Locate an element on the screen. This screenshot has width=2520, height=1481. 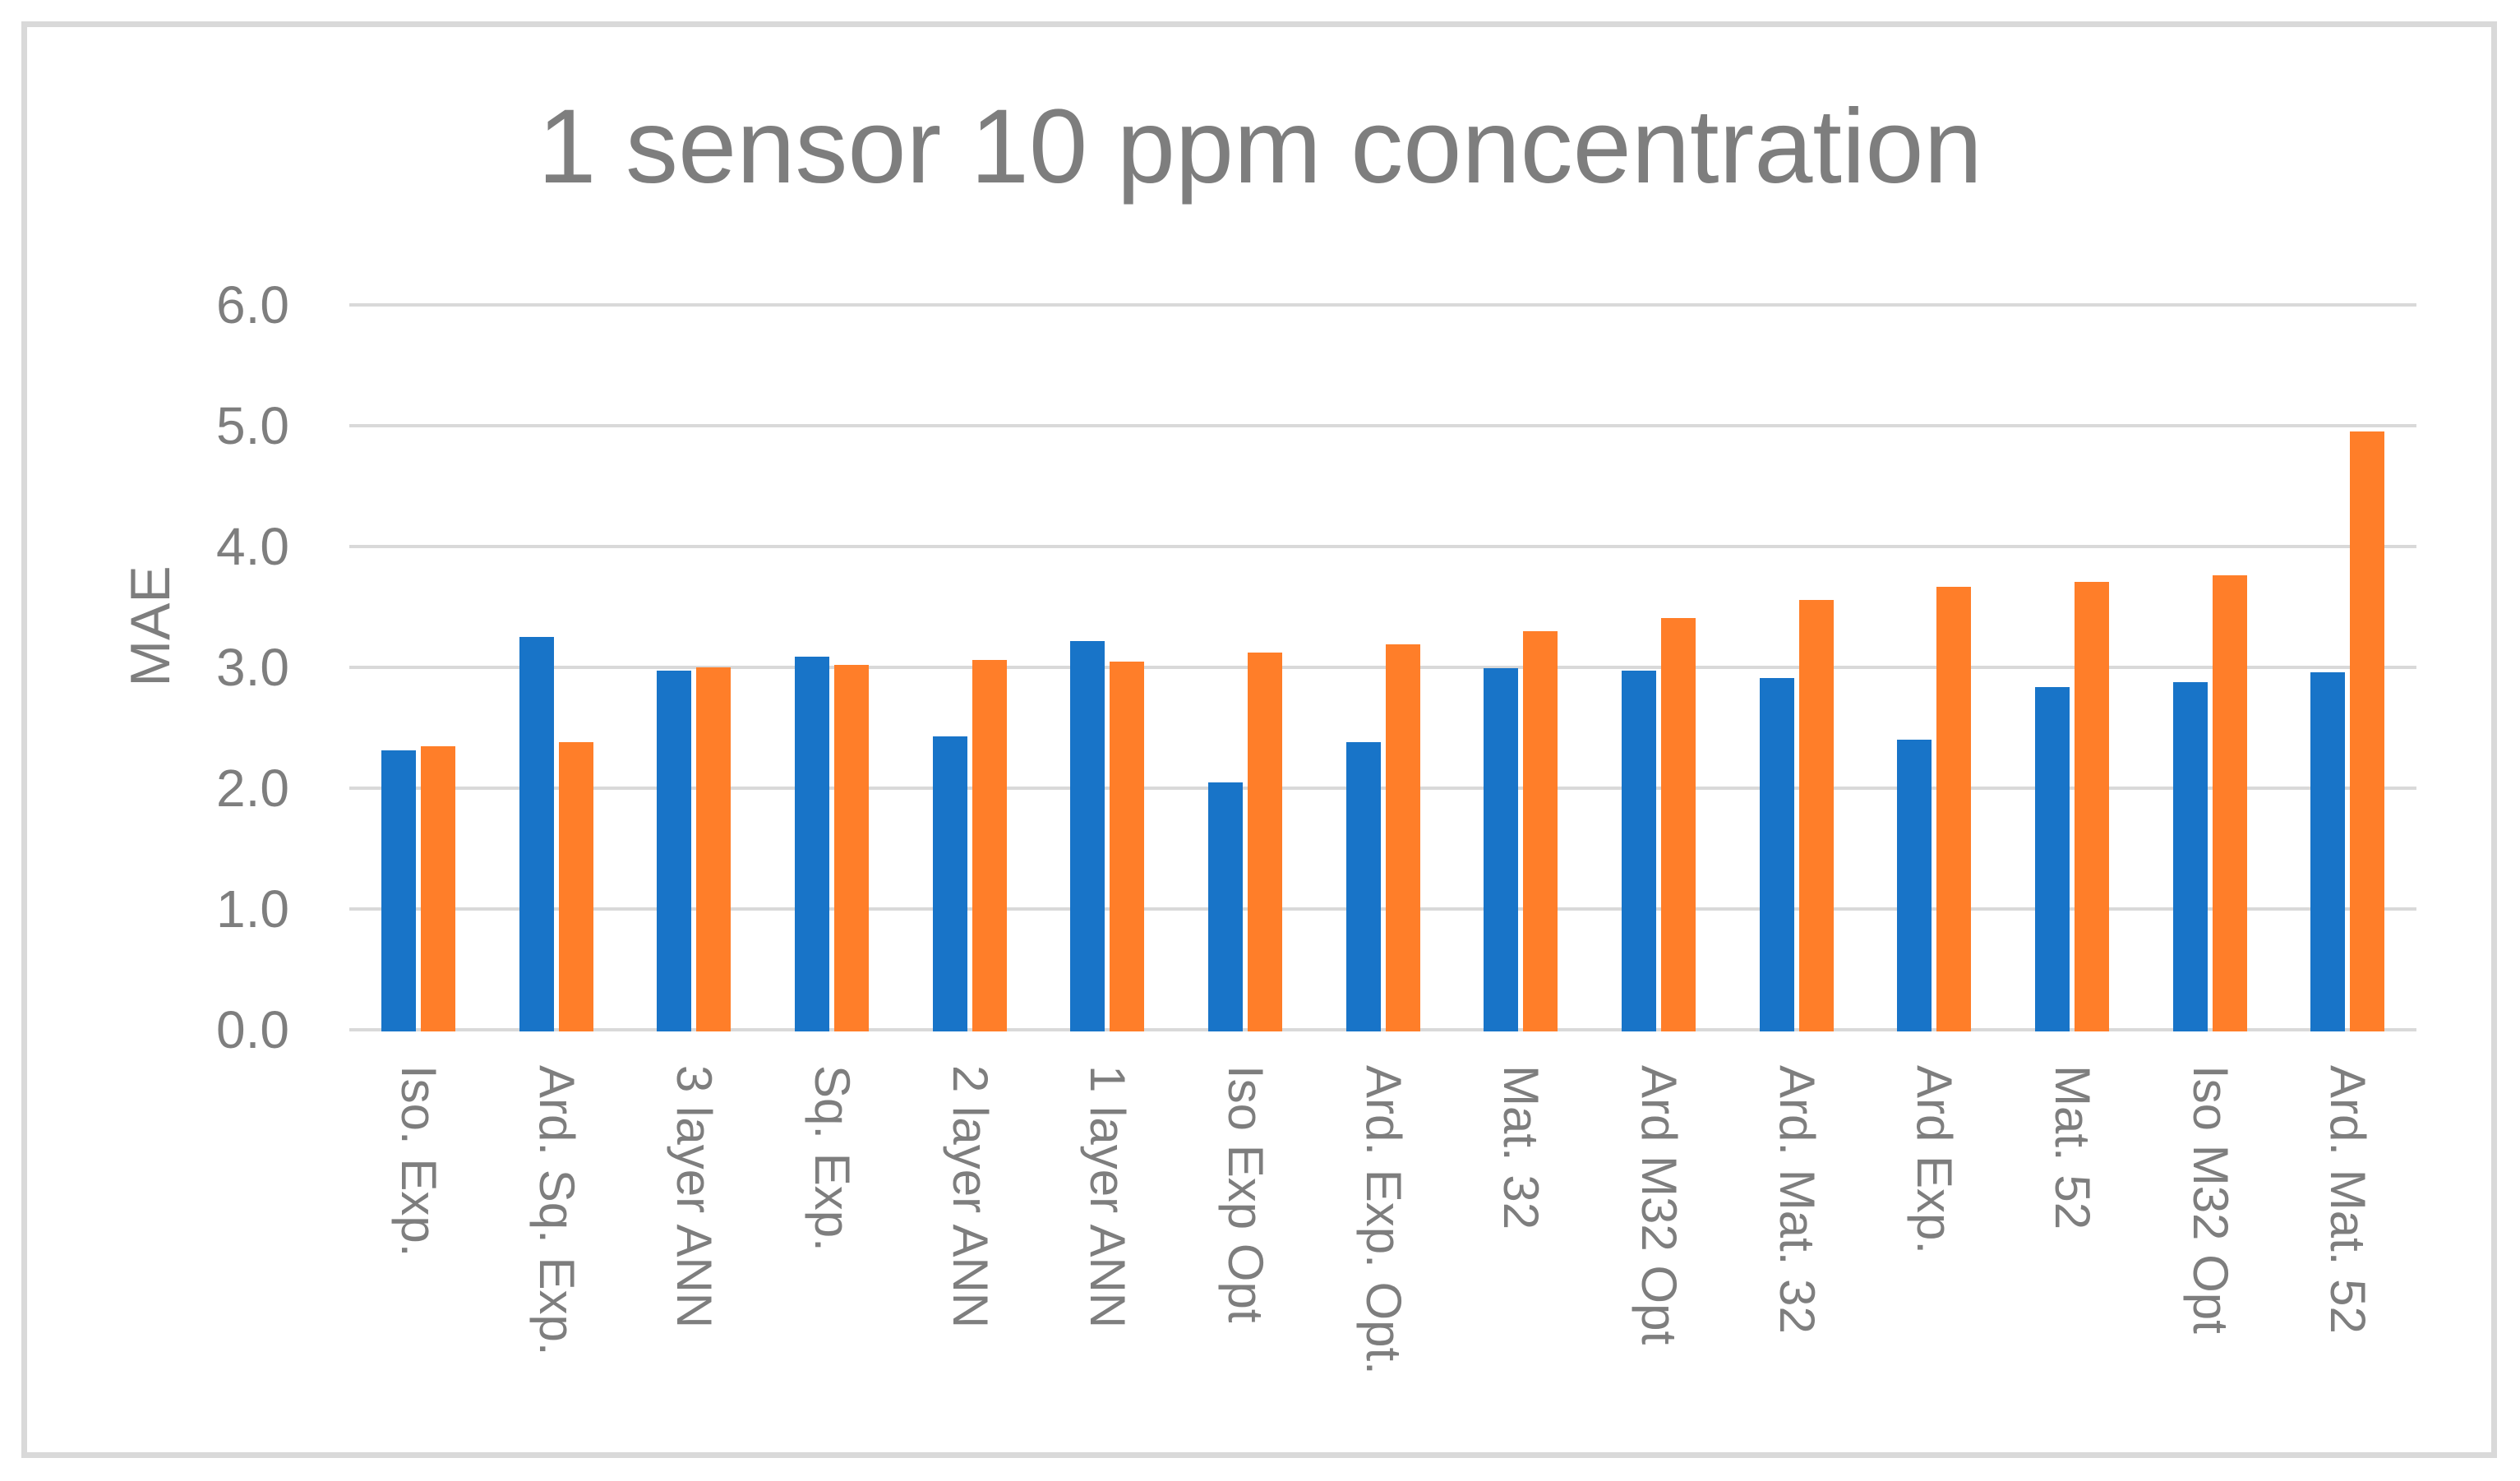
x-axis-label-slot-ard-m32-opt: Ard M32 Opt is located at coordinates (1659, 1258).